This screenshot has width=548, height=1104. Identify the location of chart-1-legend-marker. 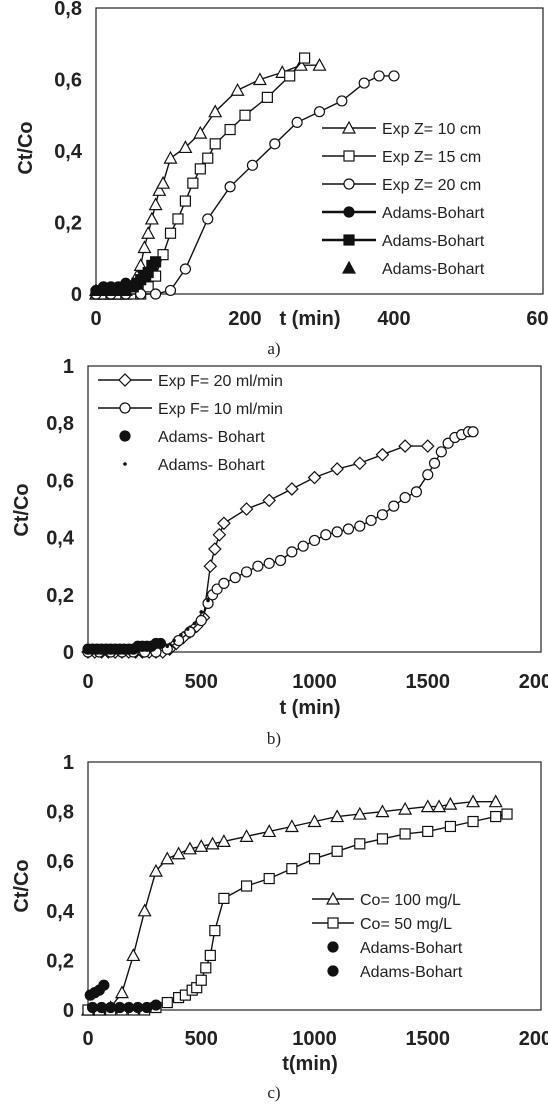
(349, 212).